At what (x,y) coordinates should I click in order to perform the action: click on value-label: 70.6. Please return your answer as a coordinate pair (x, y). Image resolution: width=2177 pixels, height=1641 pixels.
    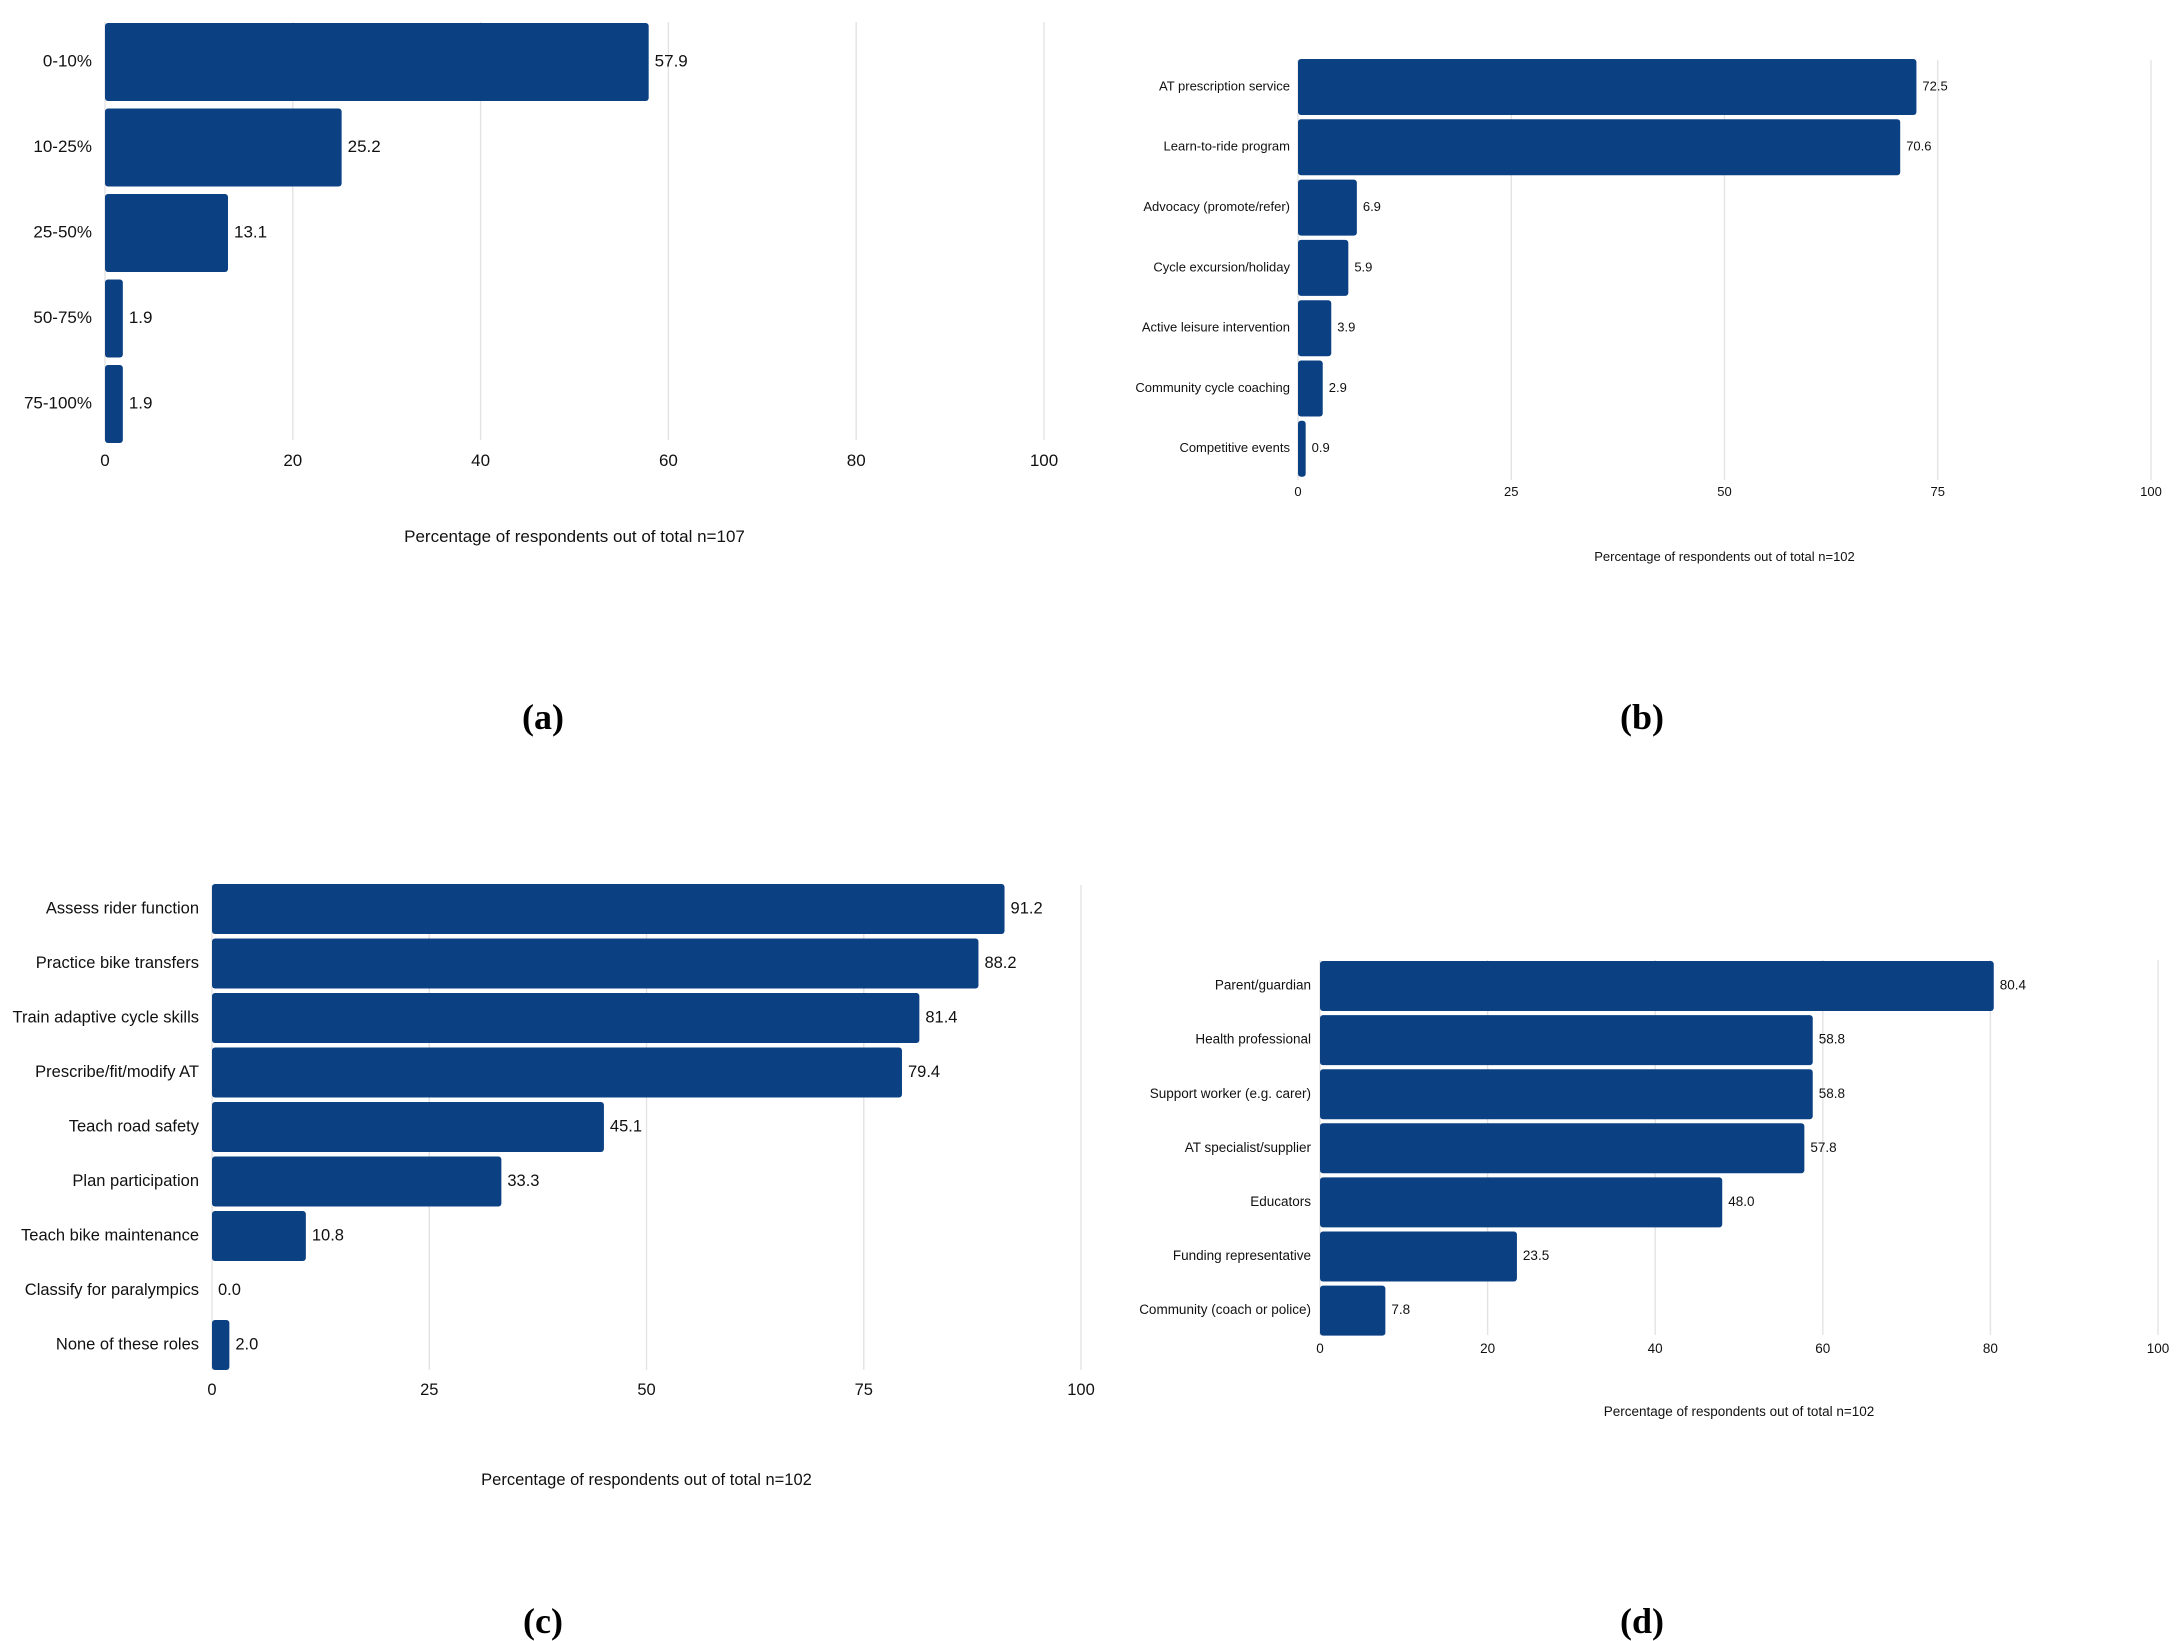
    Looking at the image, I should click on (1918, 146).